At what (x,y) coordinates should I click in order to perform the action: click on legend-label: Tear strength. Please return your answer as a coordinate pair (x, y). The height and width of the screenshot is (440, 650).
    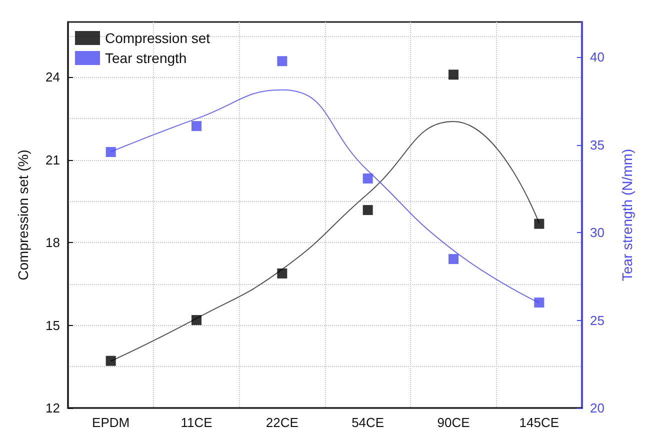
    Looking at the image, I should click on (146, 58).